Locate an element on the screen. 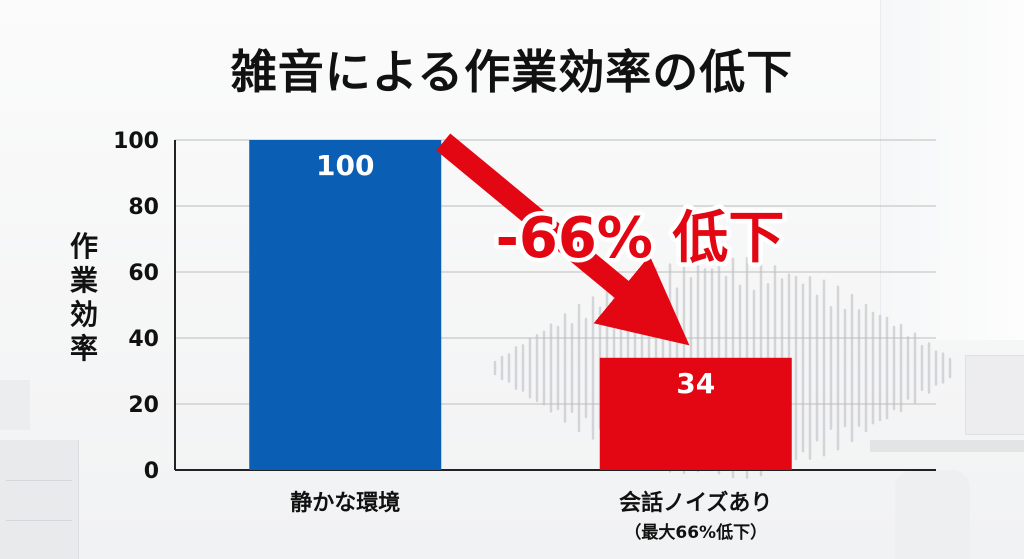 This screenshot has height=559, width=1024. x-category-note: （最大66%低下） is located at coordinates (695, 532).